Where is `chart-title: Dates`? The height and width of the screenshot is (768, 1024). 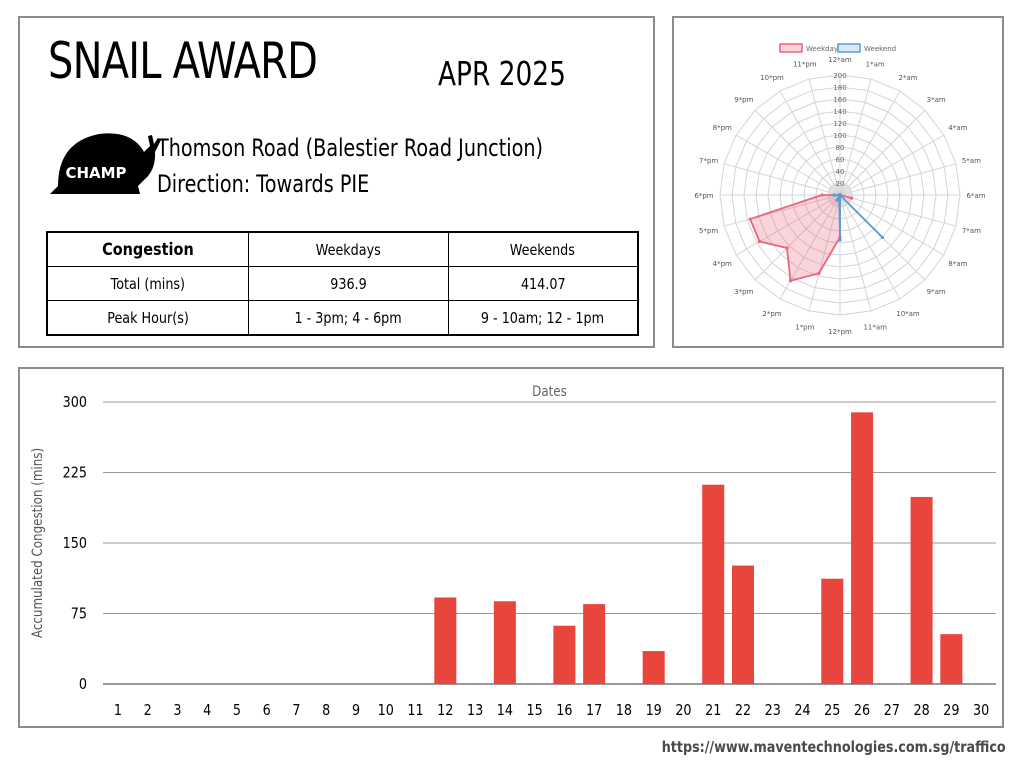 chart-title: Dates is located at coordinates (549, 392).